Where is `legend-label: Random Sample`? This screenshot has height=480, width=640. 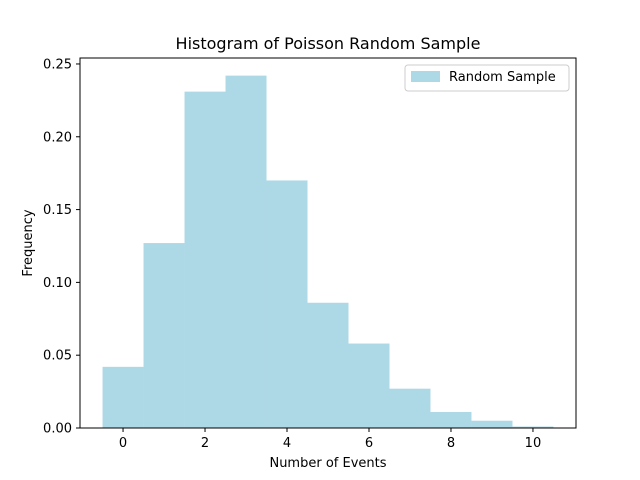 legend-label: Random Sample is located at coordinates (502, 77).